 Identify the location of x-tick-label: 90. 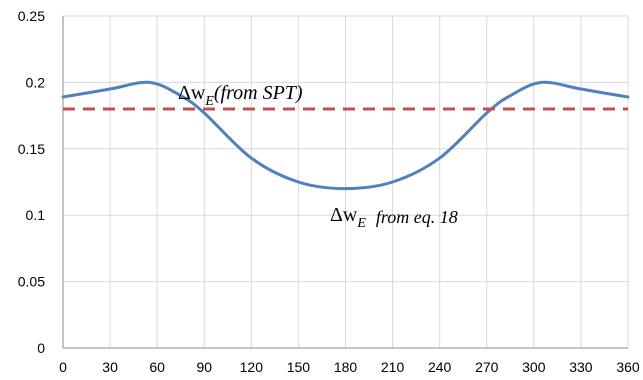
(204, 367).